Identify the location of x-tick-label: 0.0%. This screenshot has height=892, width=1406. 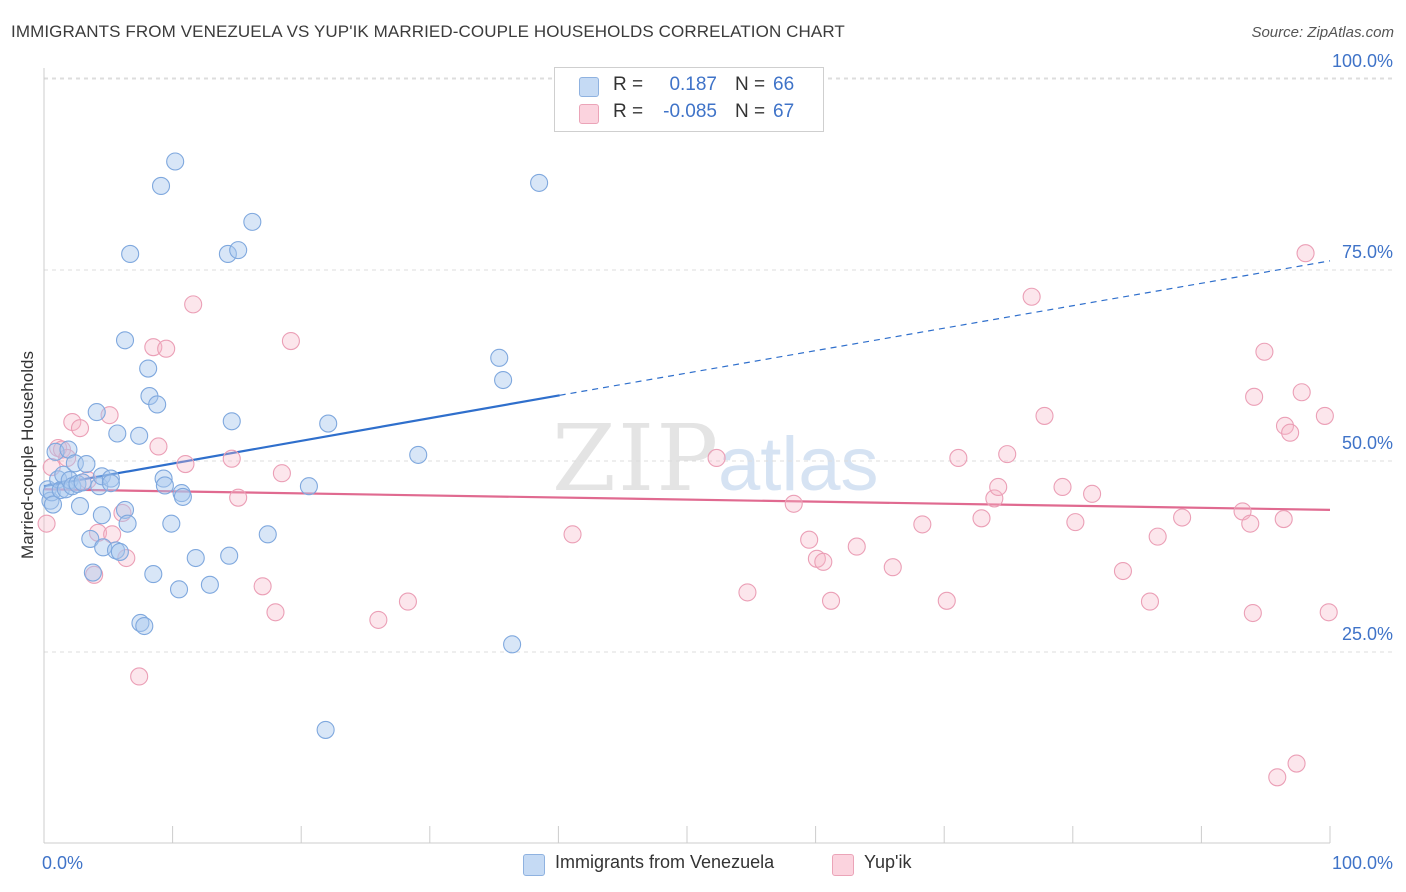
(62, 863).